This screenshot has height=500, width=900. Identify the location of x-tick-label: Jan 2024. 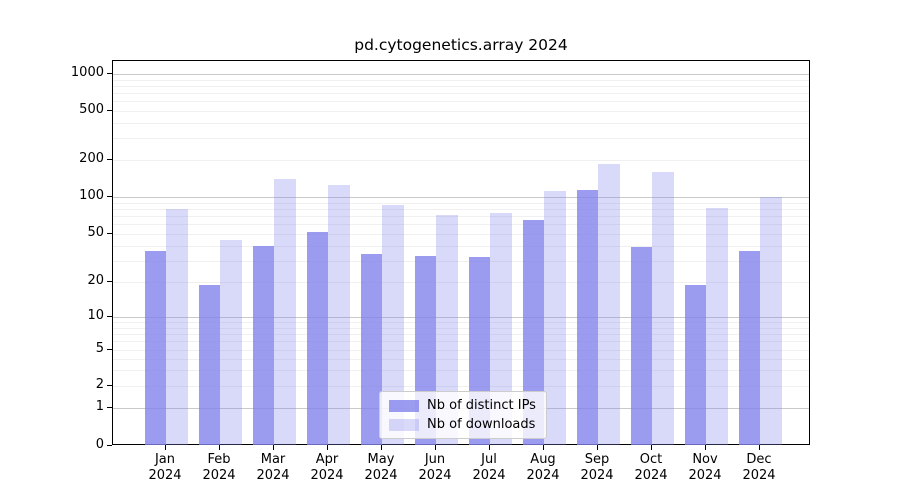
(165, 467).